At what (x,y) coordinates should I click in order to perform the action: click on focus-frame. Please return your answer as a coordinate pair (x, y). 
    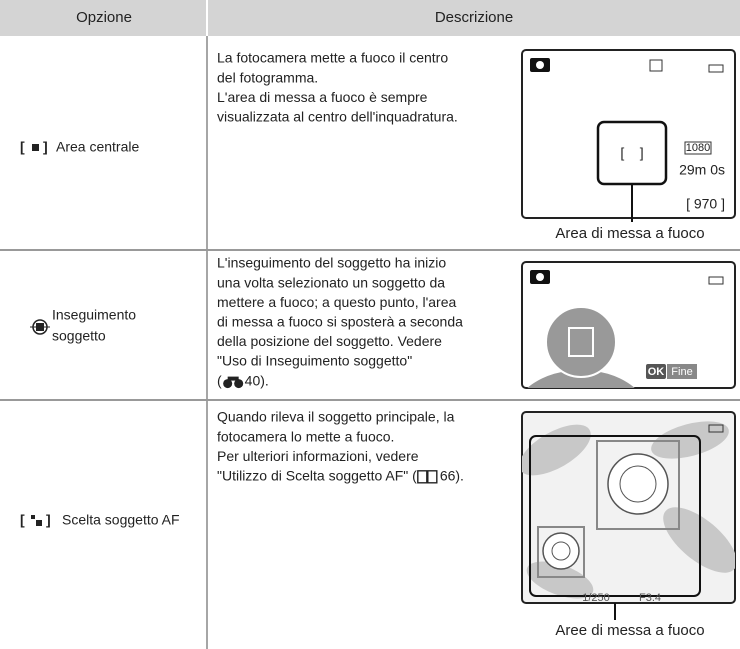
    Looking at the image, I should click on (615, 516).